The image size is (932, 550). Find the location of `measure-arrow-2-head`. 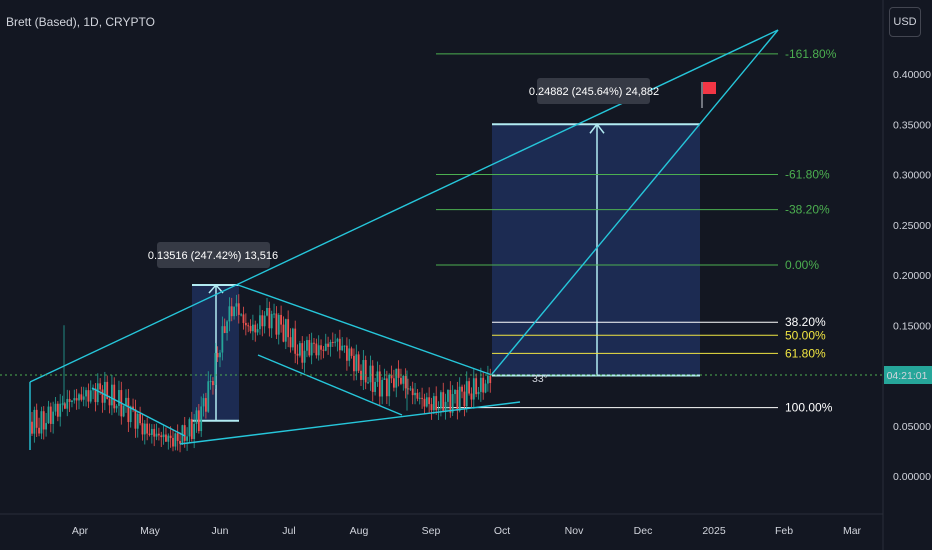

measure-arrow-2-head is located at coordinates (597, 128).